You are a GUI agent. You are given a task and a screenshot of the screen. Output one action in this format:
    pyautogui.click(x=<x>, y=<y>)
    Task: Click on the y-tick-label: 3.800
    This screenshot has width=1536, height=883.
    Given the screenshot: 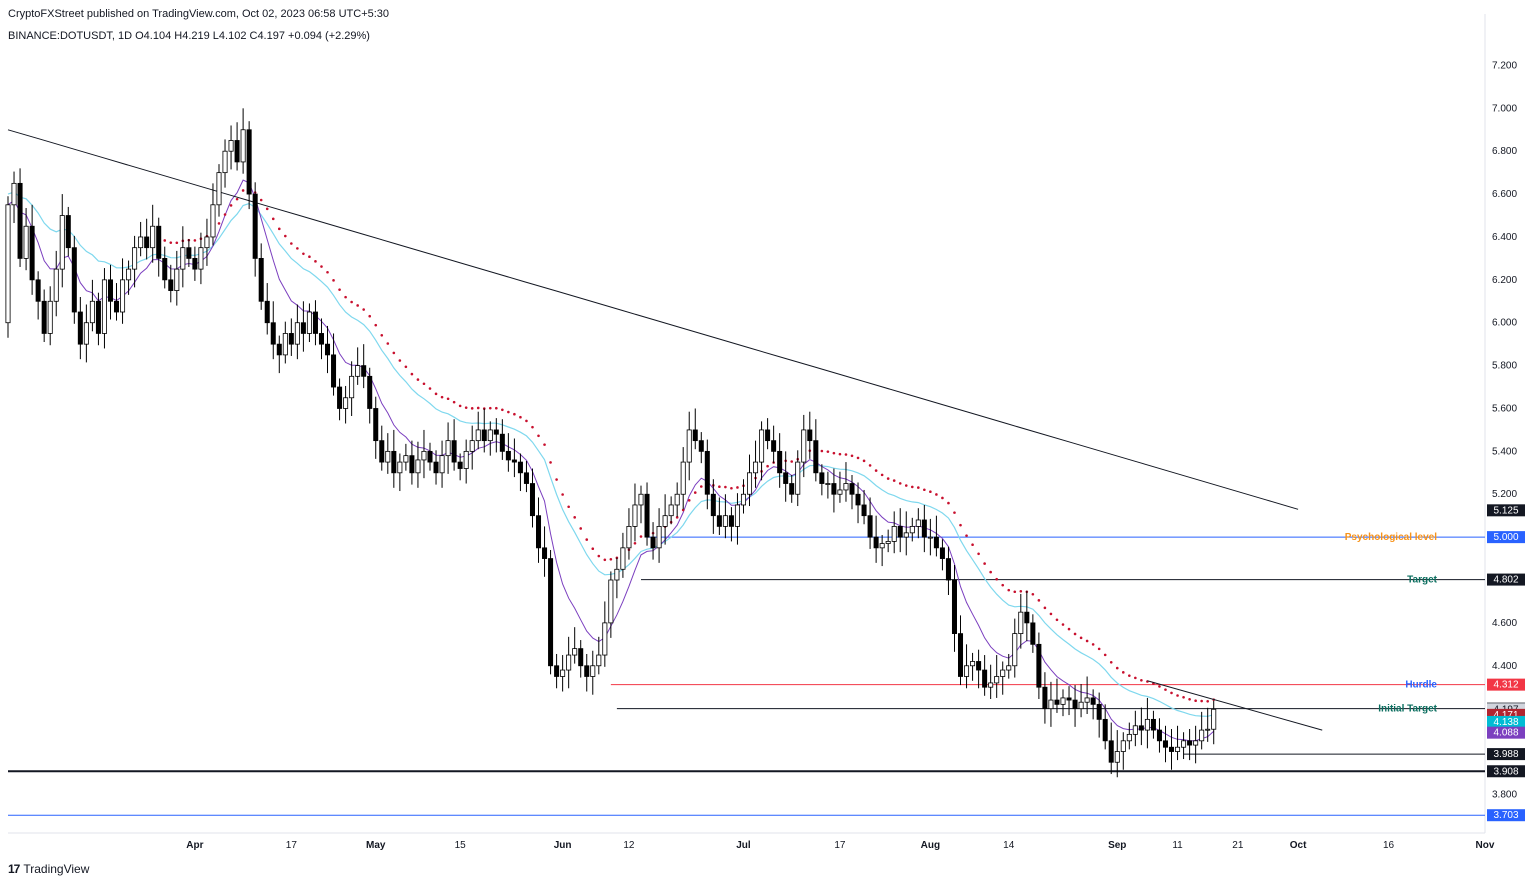 What is the action you would take?
    pyautogui.click(x=1504, y=794)
    